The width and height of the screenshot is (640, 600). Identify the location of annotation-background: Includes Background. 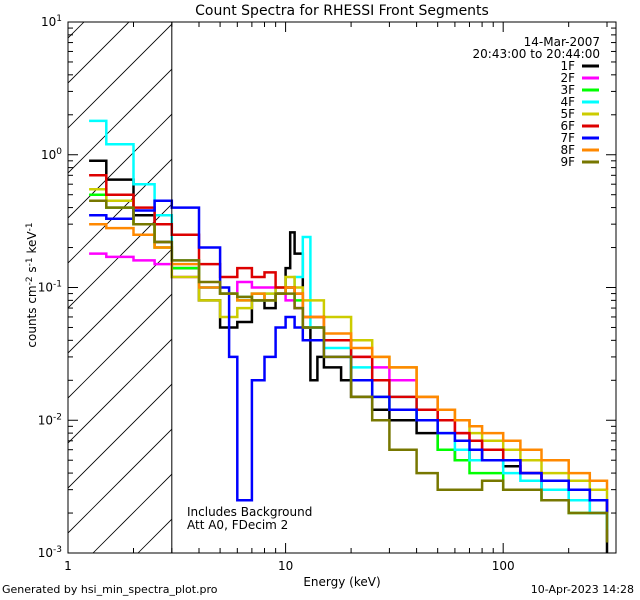
(249, 512).